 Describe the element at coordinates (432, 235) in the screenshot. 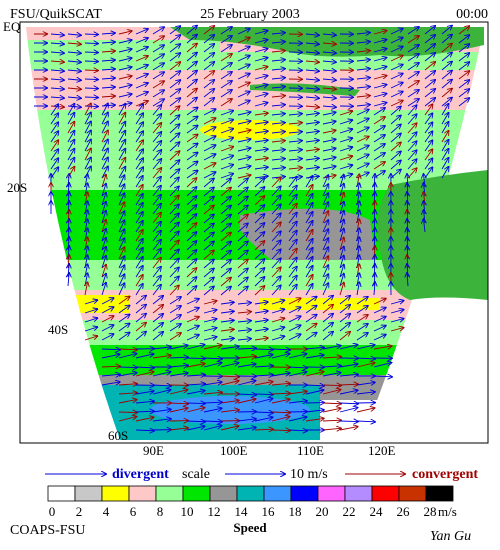

I see `land` at that location.